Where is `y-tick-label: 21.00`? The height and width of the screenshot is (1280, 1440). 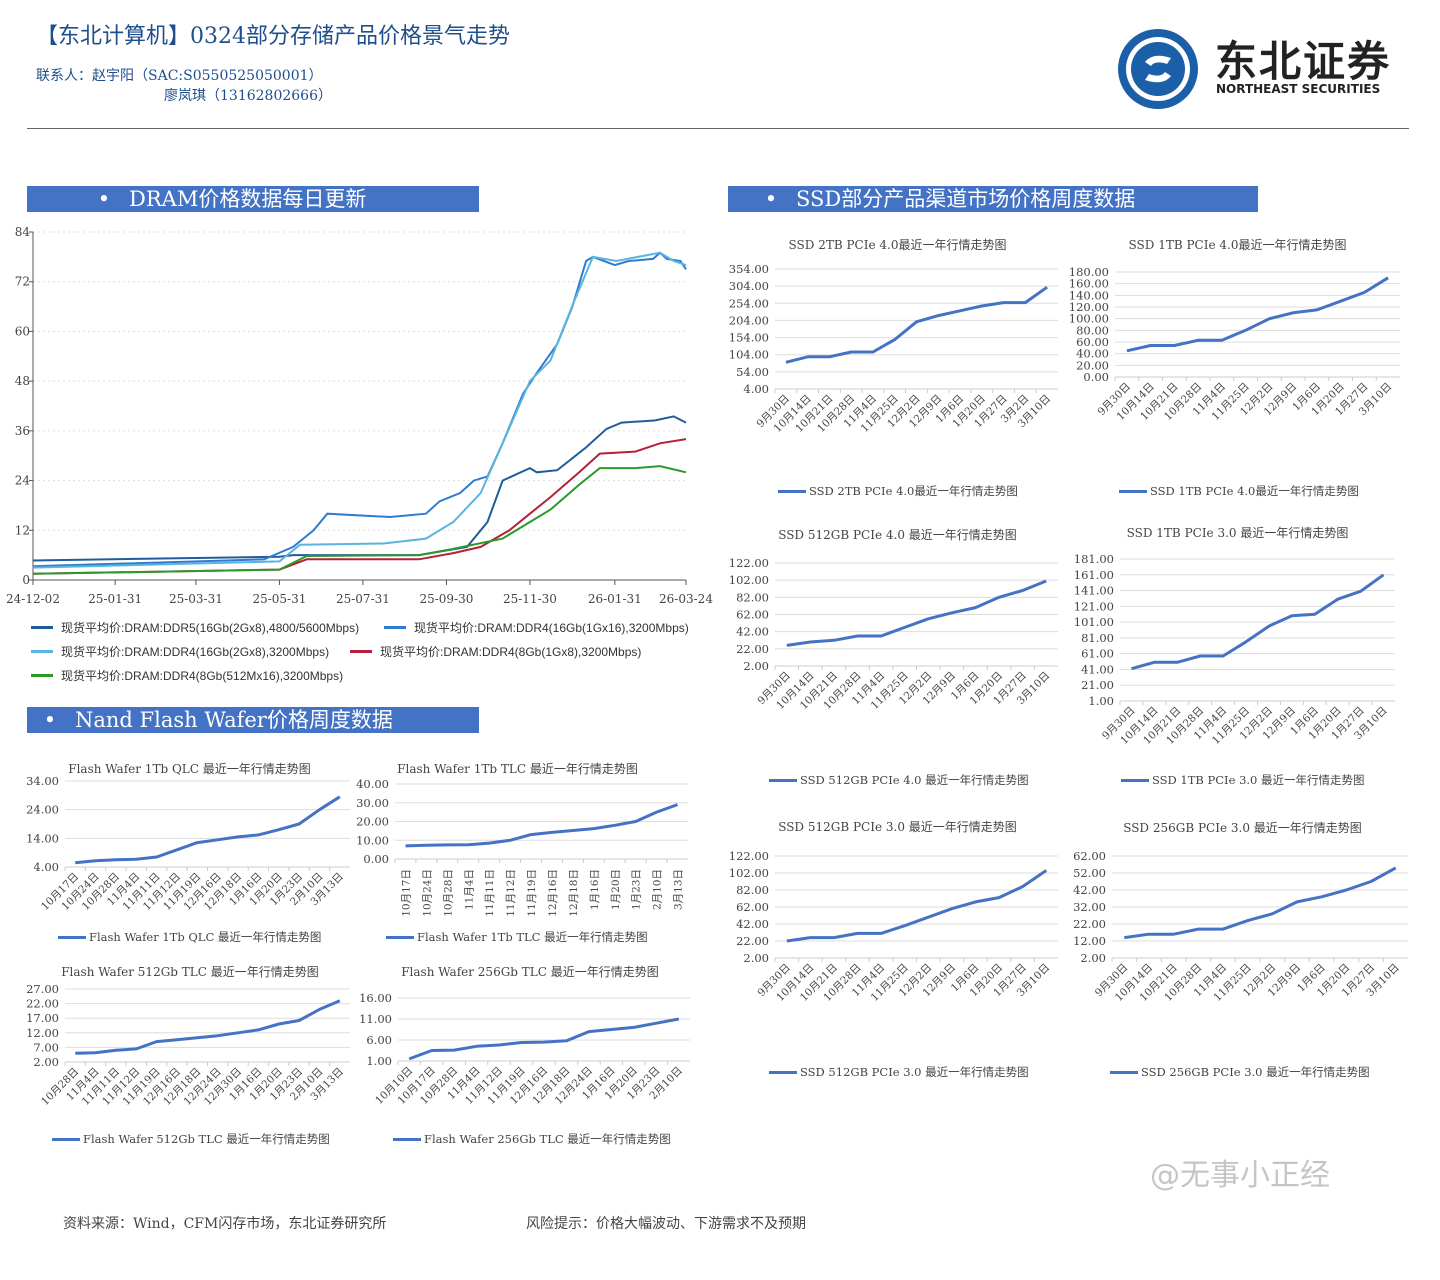 y-tick-label: 21.00 is located at coordinates (1097, 685).